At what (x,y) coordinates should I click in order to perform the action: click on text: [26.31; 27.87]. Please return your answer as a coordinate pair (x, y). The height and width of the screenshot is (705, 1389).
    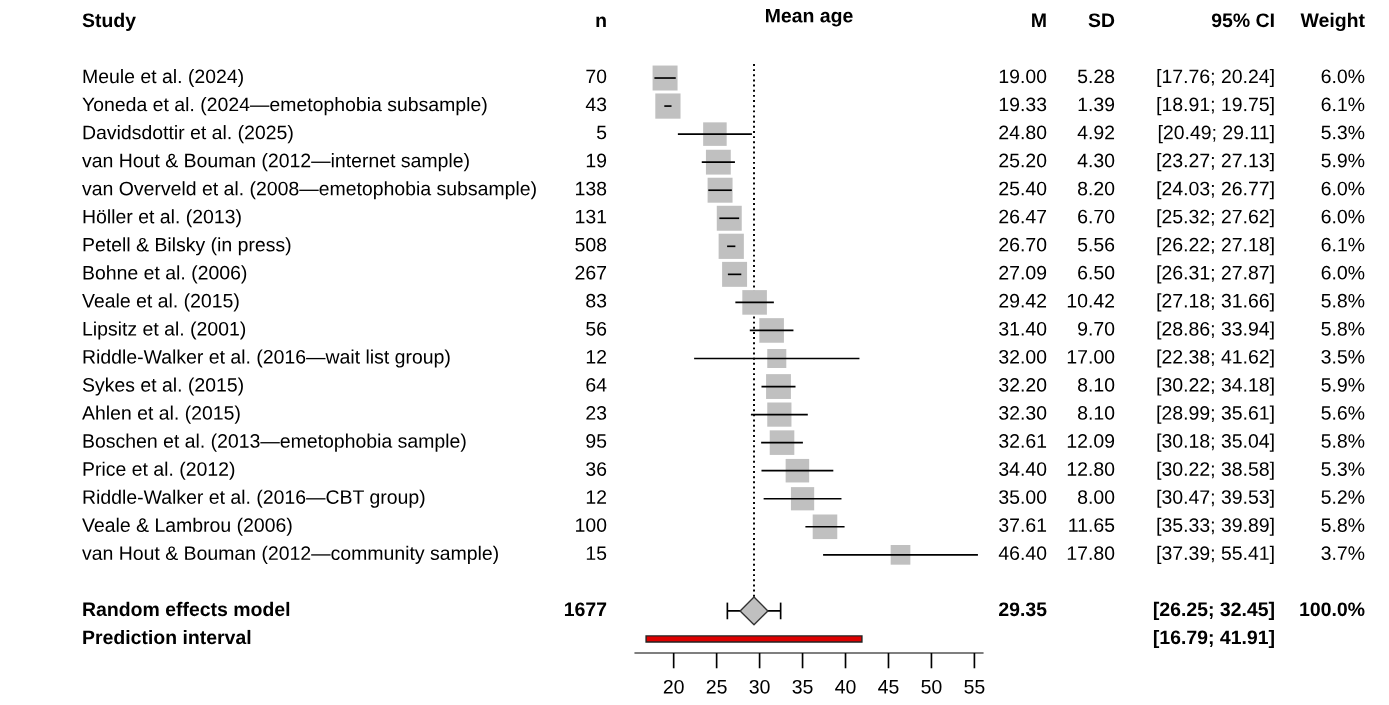
    Looking at the image, I should click on (1215, 274).